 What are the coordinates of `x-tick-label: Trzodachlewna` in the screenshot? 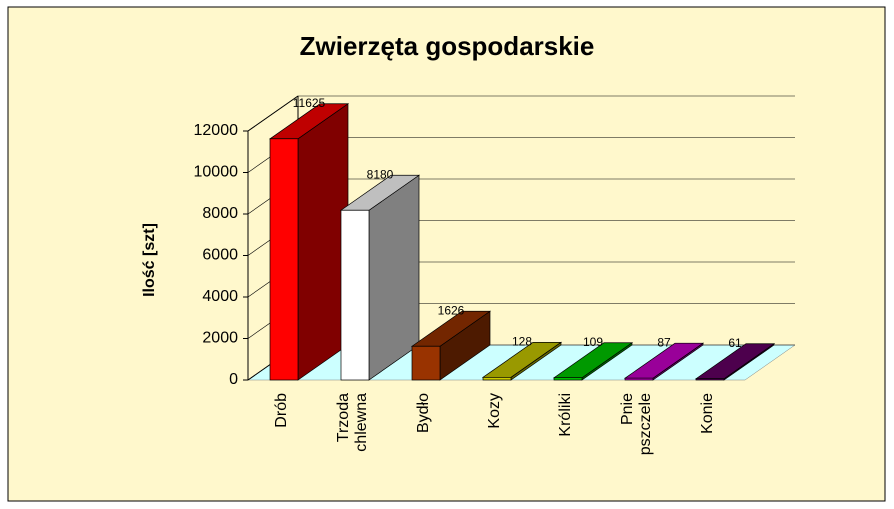 It's located at (352, 422).